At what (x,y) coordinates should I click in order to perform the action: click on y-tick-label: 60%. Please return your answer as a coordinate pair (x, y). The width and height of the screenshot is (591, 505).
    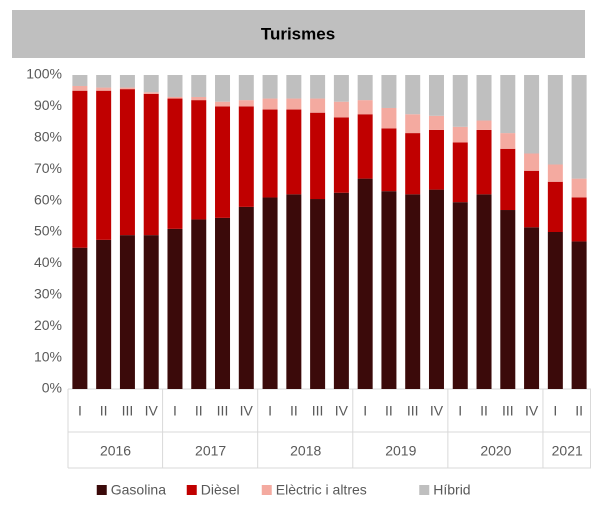
    Looking at the image, I should click on (48, 199).